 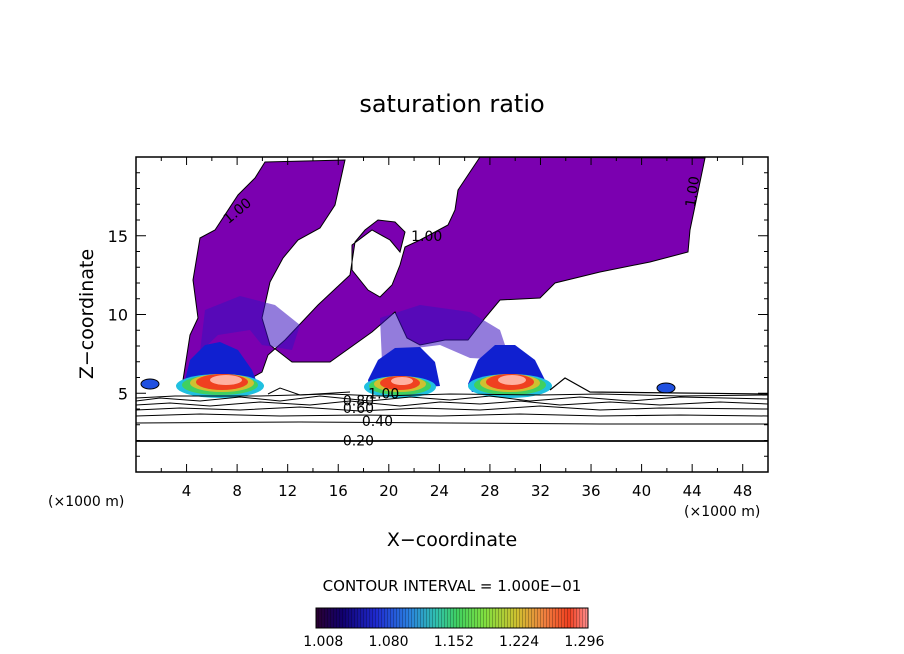 What do you see at coordinates (388, 642) in the screenshot?
I see `colorbar-tick-label: 1.080` at bounding box center [388, 642].